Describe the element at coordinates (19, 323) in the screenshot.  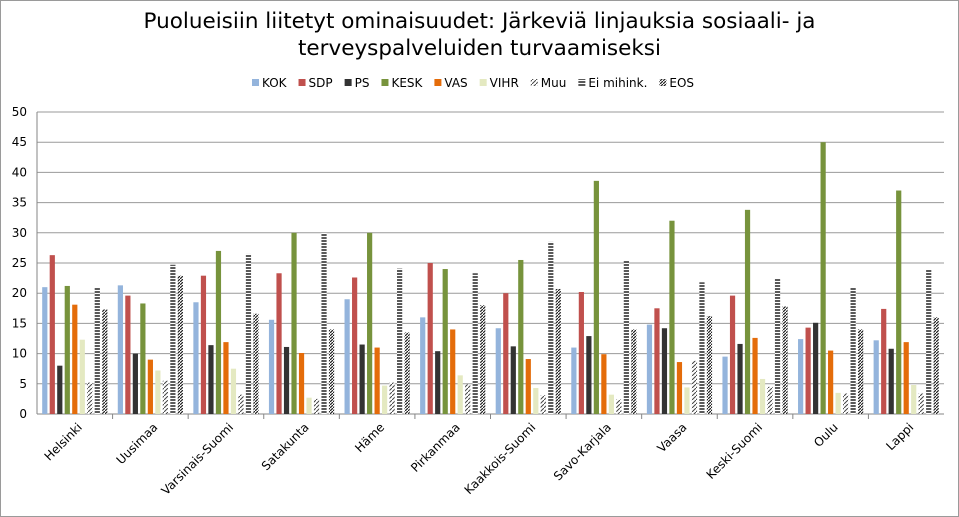
I see `y-tick-label: 15` at that location.